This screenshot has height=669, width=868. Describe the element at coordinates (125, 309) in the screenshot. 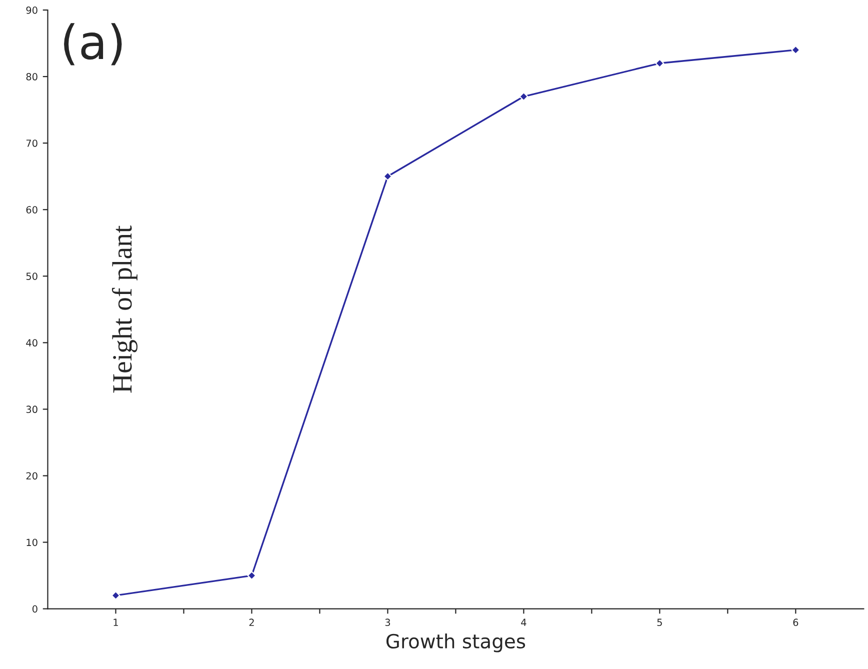

I see `y-axis-title: Height of plant` at that location.